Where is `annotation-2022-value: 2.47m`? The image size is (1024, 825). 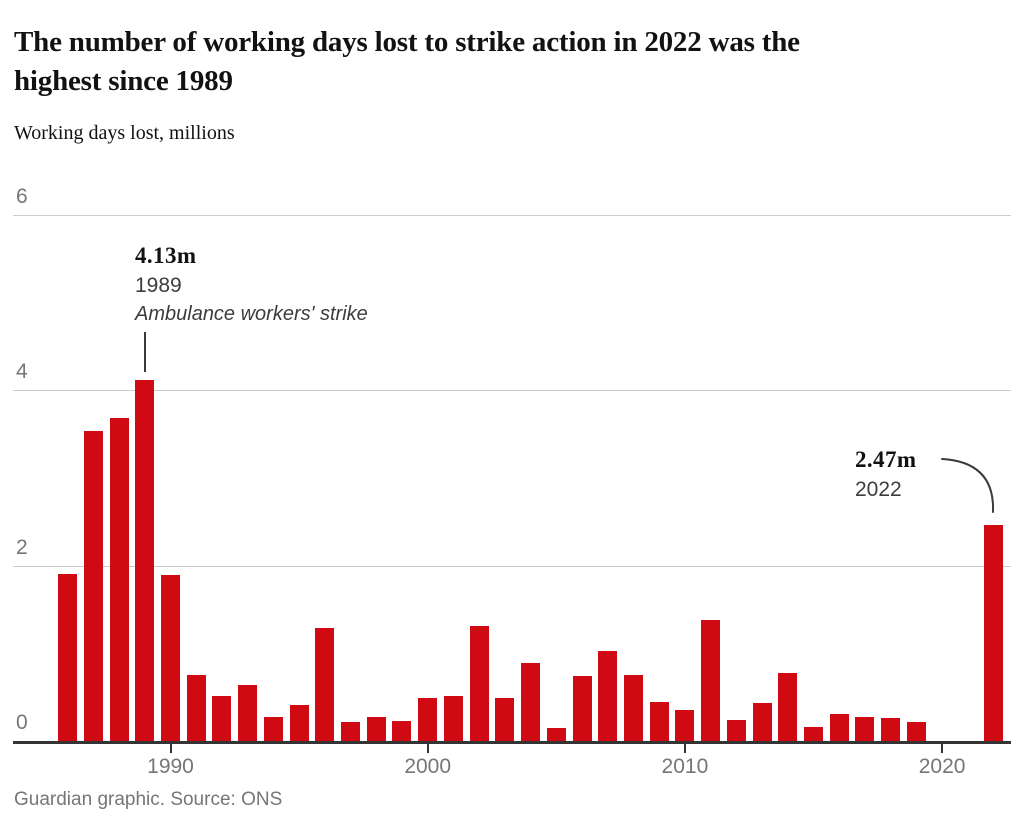
annotation-2022-value: 2.47m is located at coordinates (886, 459).